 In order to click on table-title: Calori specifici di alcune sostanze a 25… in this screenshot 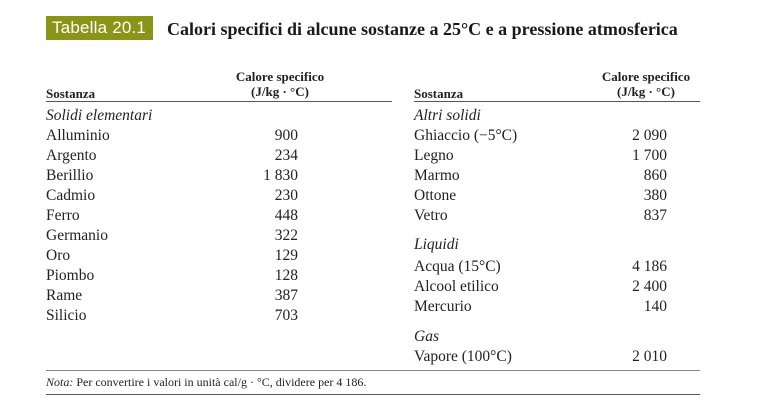, I will do `click(422, 29)`.